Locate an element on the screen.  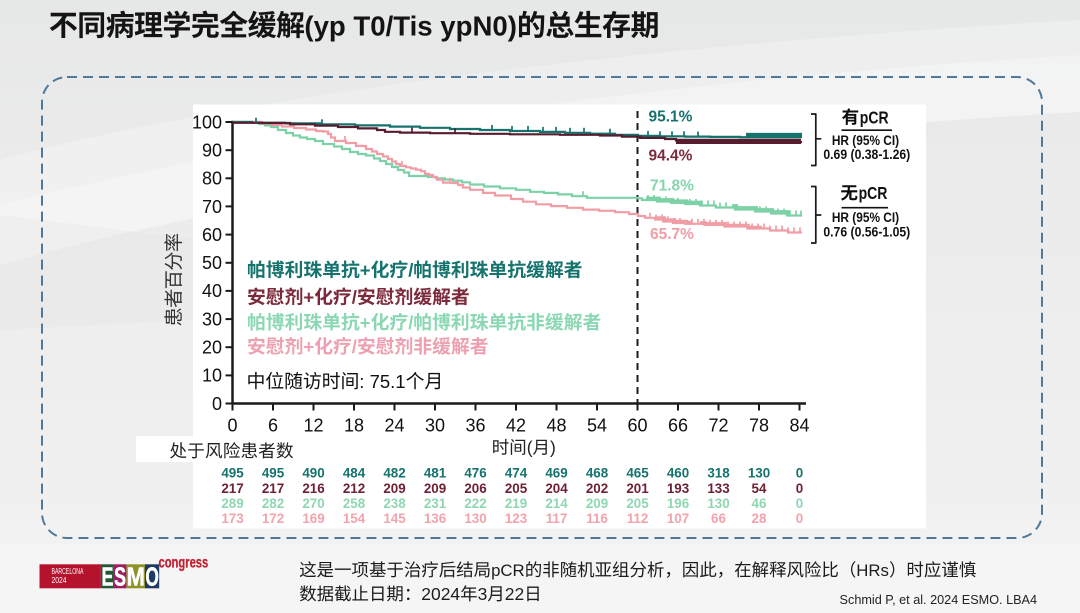
svg-text: 216 is located at coordinates (313, 488).